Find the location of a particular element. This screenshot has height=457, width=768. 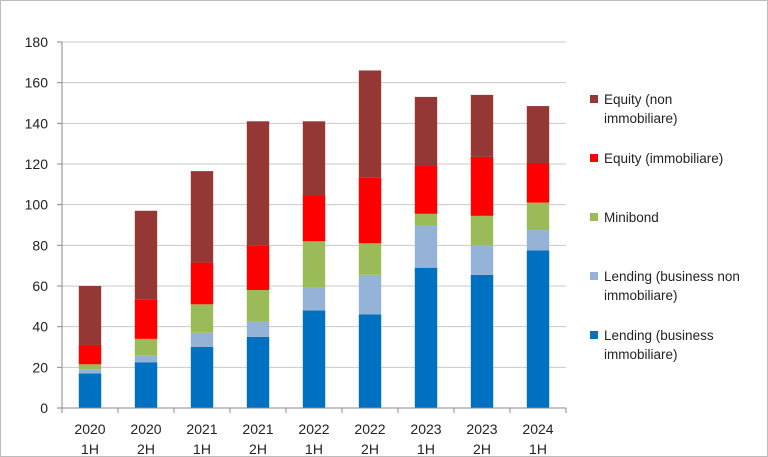

y-tick-label: 60 is located at coordinates (40, 286).